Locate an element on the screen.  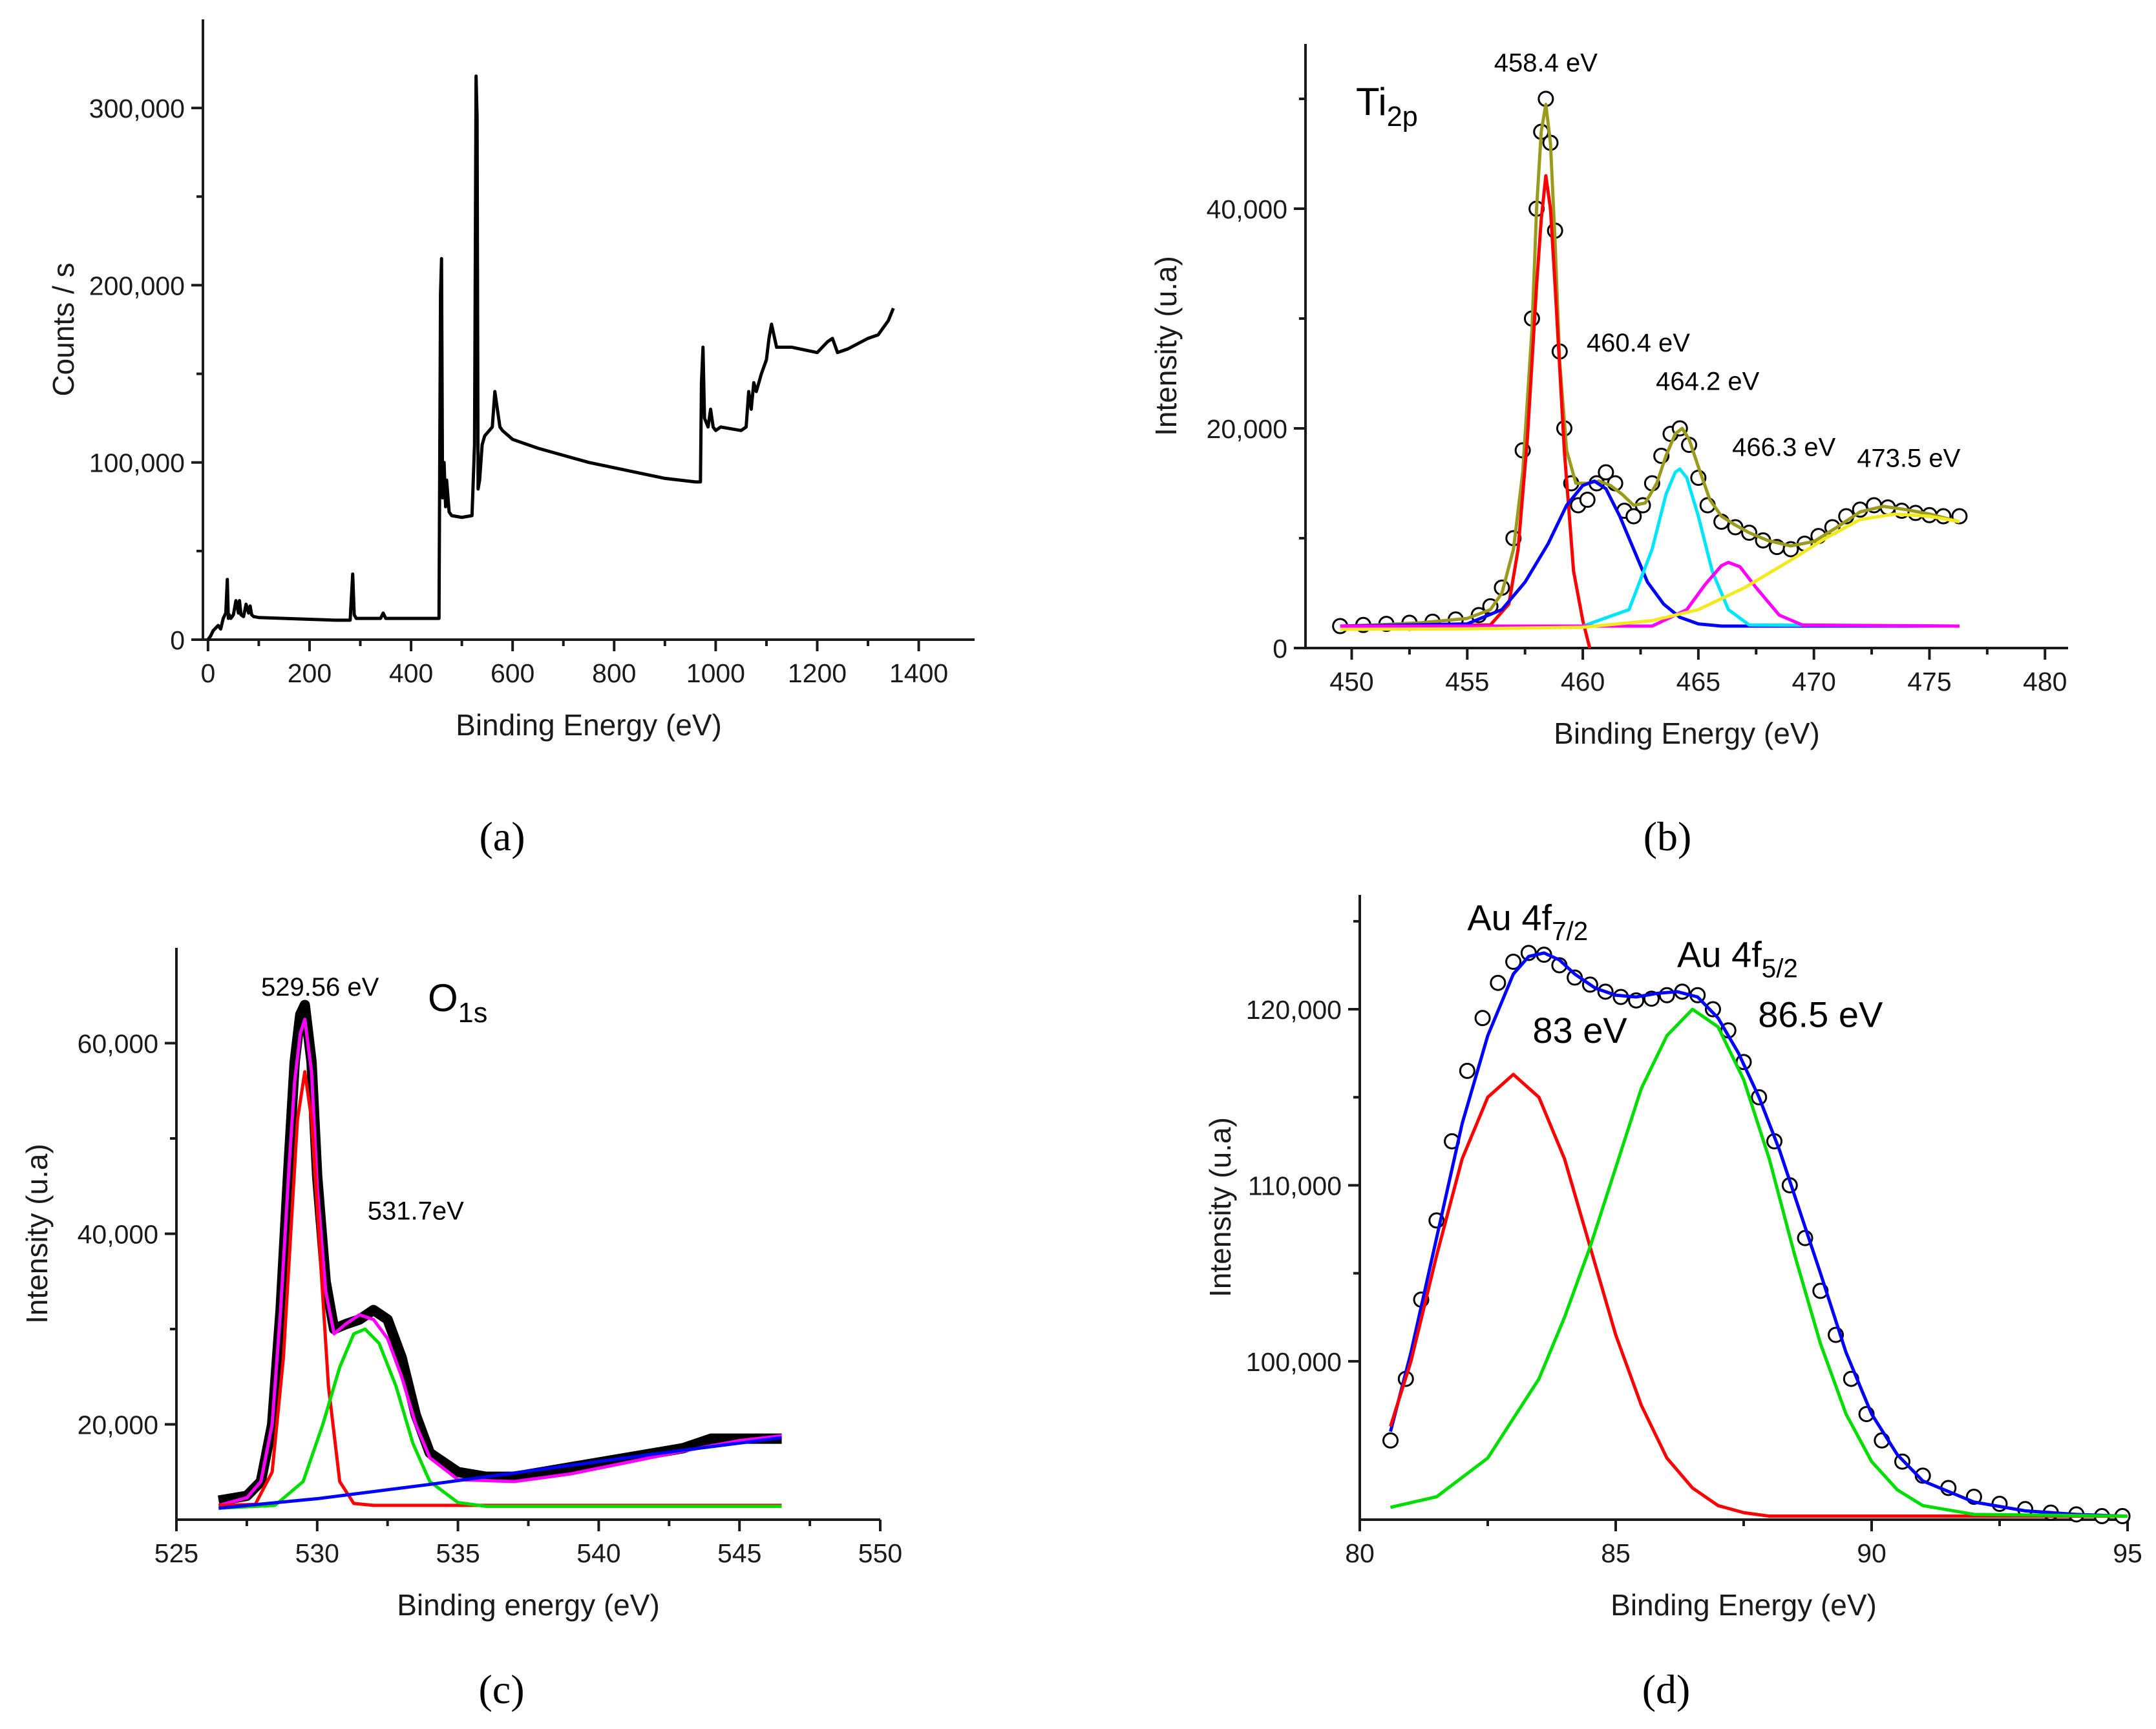
series-peak-86.5-line is located at coordinates (1759, 1262).